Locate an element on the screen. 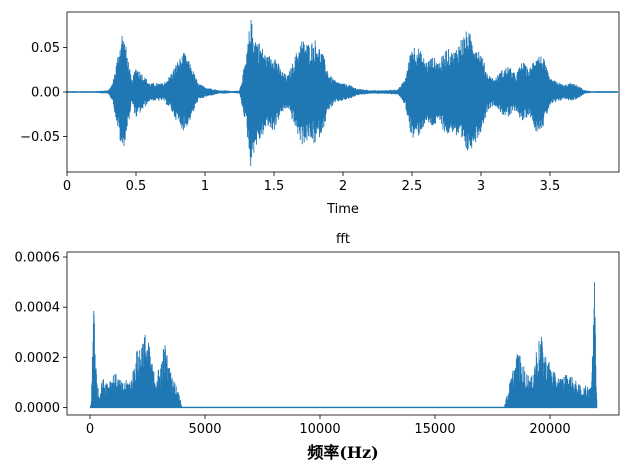 The image size is (626, 473). waveform-x-axis-label: Time is located at coordinates (342, 209).